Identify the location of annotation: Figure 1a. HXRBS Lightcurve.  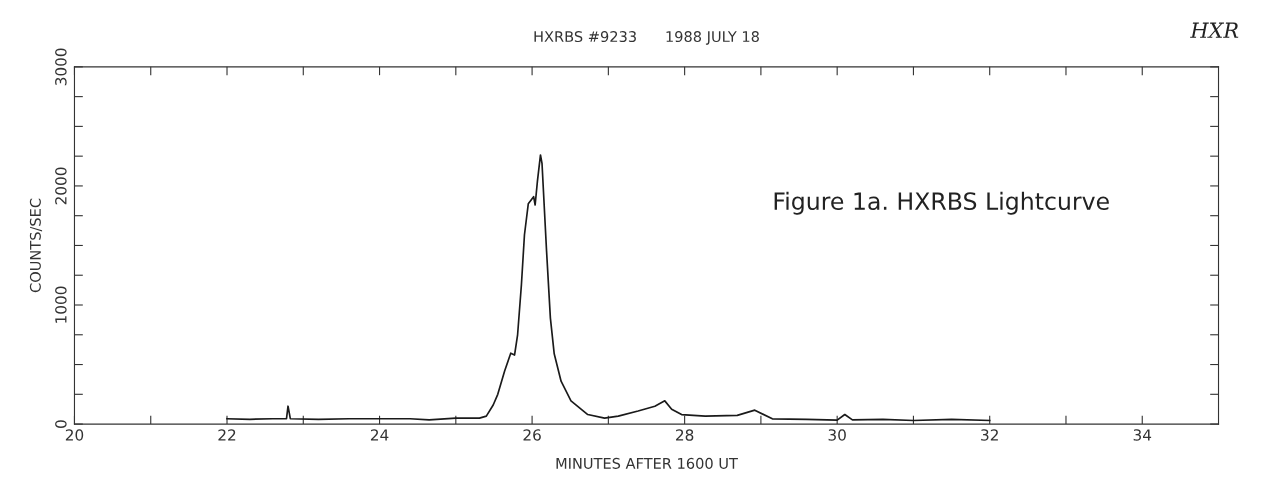
(941, 203).